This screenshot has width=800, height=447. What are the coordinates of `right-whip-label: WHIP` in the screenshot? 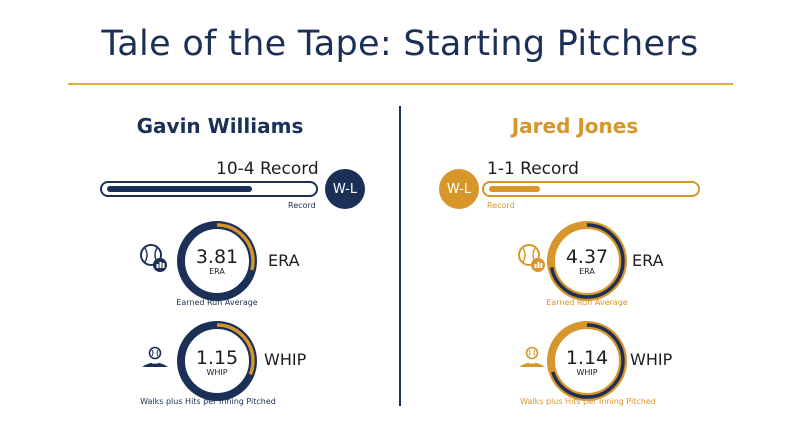 It's located at (651, 359).